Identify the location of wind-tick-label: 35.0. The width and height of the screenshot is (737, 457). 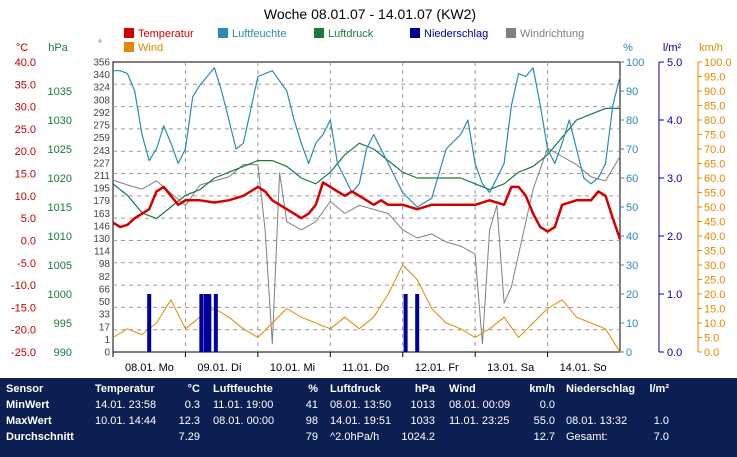
(714, 252).